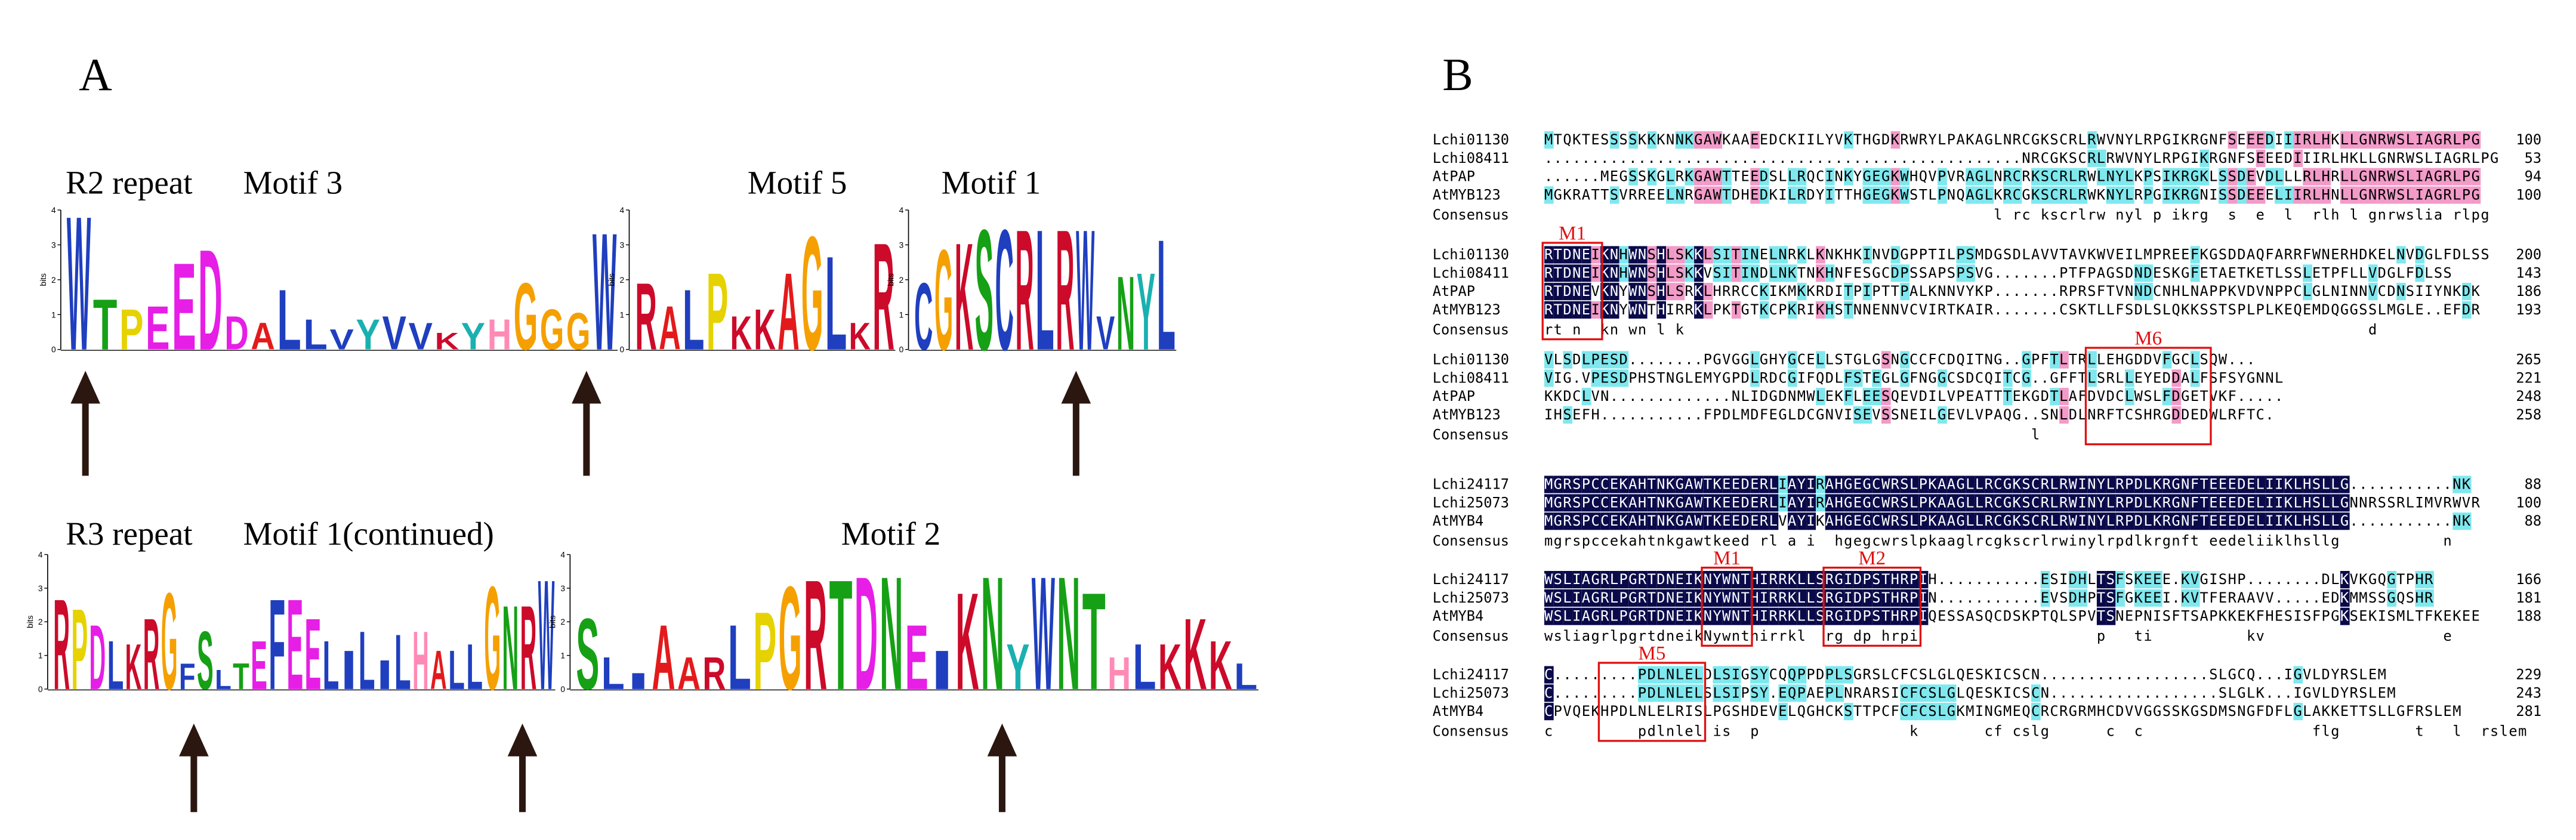  Describe the element at coordinates (964, 297) in the screenshot. I see `logo-letter: K` at that location.